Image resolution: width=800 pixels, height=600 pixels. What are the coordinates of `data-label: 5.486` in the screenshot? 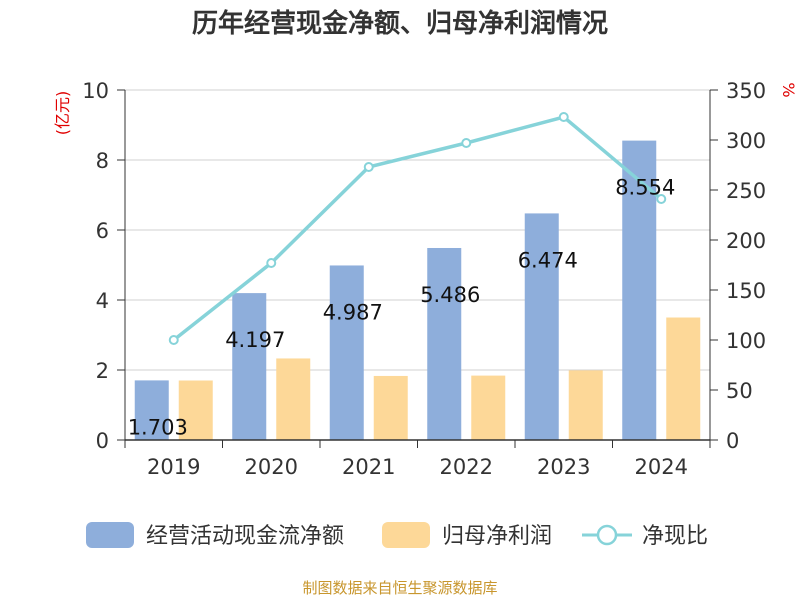 It's located at (450, 295).